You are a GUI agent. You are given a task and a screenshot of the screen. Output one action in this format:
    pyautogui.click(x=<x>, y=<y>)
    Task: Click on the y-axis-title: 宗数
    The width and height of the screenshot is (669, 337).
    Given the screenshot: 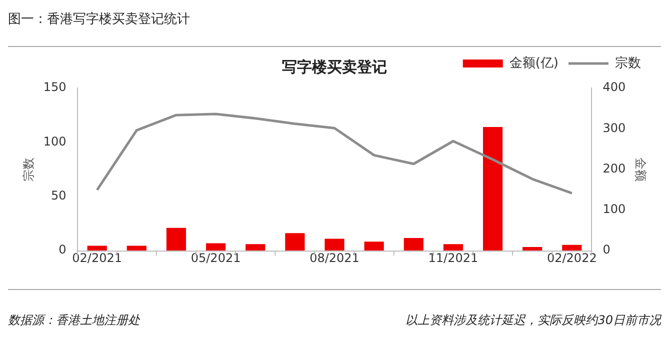 What is the action you would take?
    pyautogui.click(x=28, y=169)
    